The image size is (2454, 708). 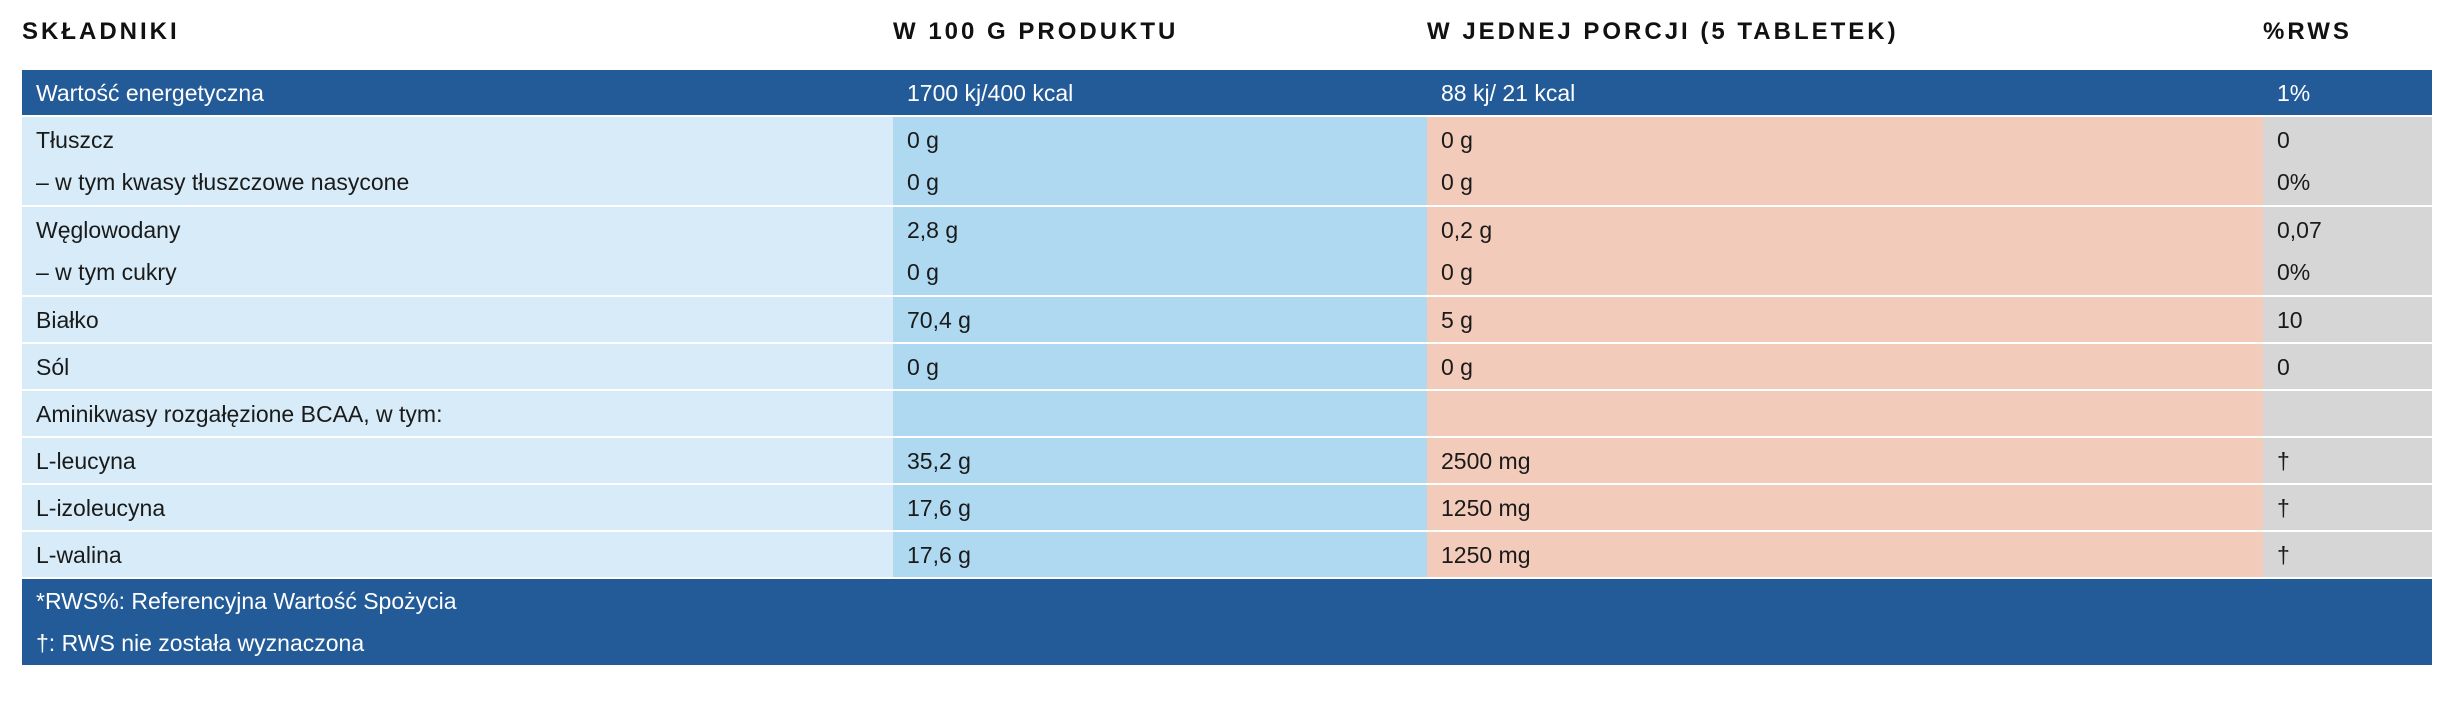 I want to click on rws-value: 0,07, so click(x=2299, y=230).